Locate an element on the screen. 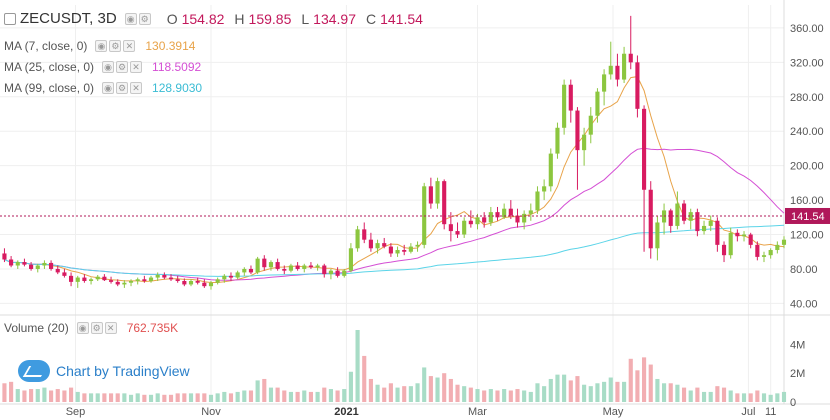 The image size is (830, 420). last-price-badge is located at coordinates (807, 215).